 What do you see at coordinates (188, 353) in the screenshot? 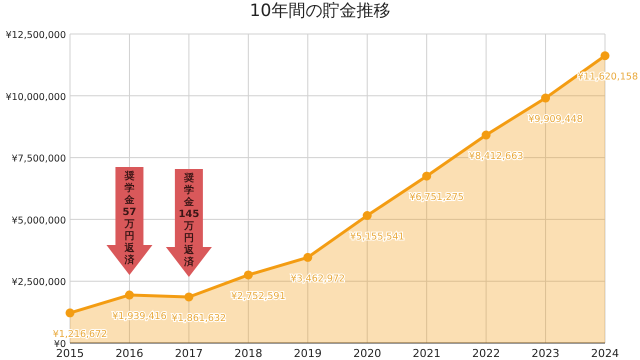
I see `x-tick-label: 2017` at bounding box center [188, 353].